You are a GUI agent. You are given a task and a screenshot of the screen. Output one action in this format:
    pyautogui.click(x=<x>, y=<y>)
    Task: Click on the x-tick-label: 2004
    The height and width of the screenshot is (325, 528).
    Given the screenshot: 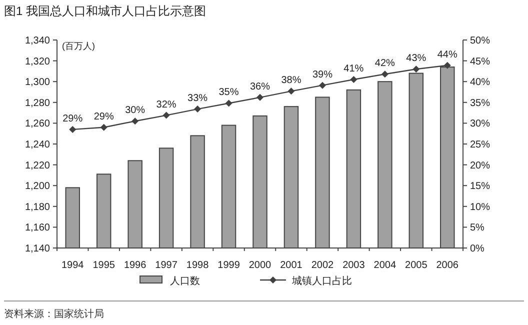 What is the action you would take?
    pyautogui.click(x=385, y=265)
    